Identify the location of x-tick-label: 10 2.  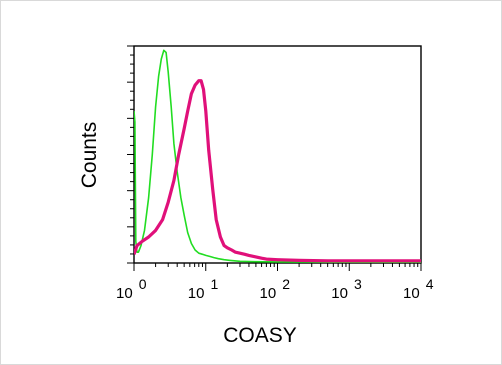
(275, 289).